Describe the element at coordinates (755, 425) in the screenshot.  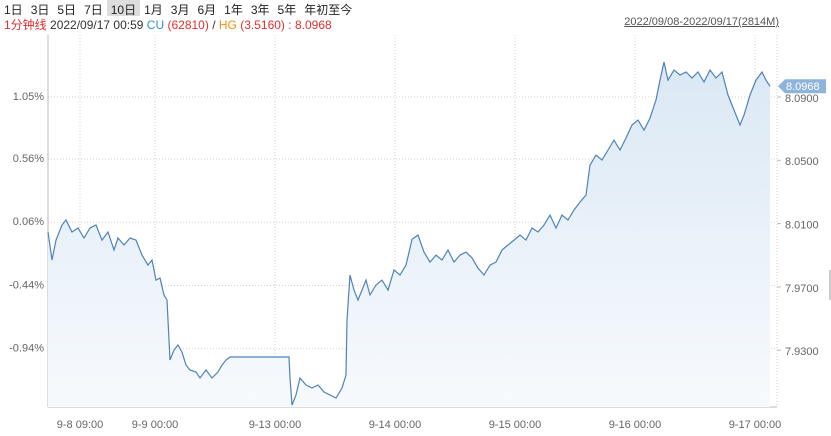
I see `x-tick-label: 9-17 00:00` at that location.